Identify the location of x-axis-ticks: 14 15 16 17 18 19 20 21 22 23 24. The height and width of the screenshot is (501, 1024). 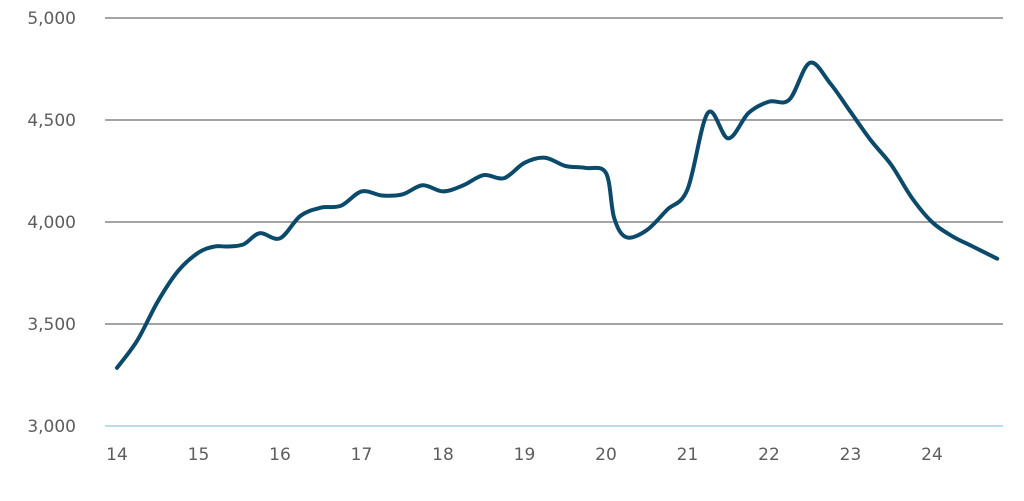
(524, 455).